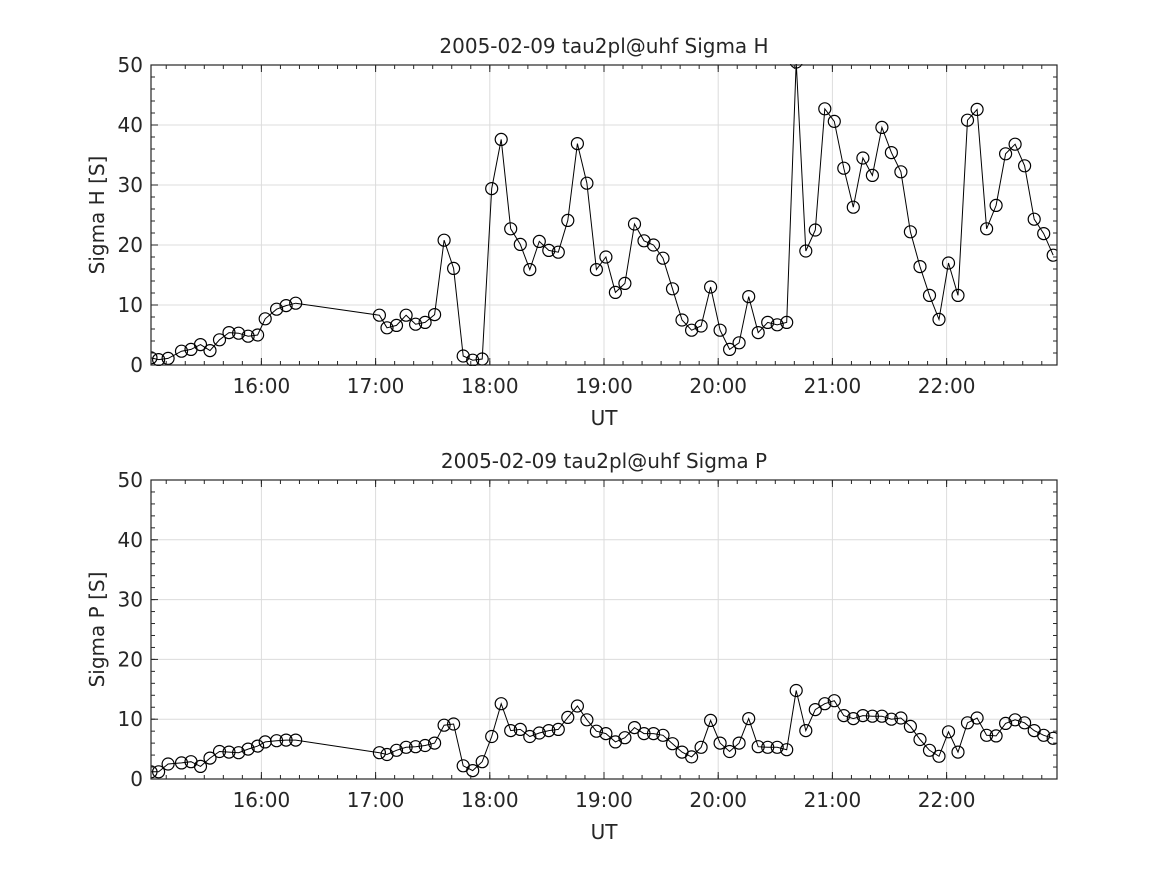 This screenshot has height=875, width=1167. What do you see at coordinates (97, 630) in the screenshot?
I see `sigma-p-y-axis-label: Sigma P [S]` at bounding box center [97, 630].